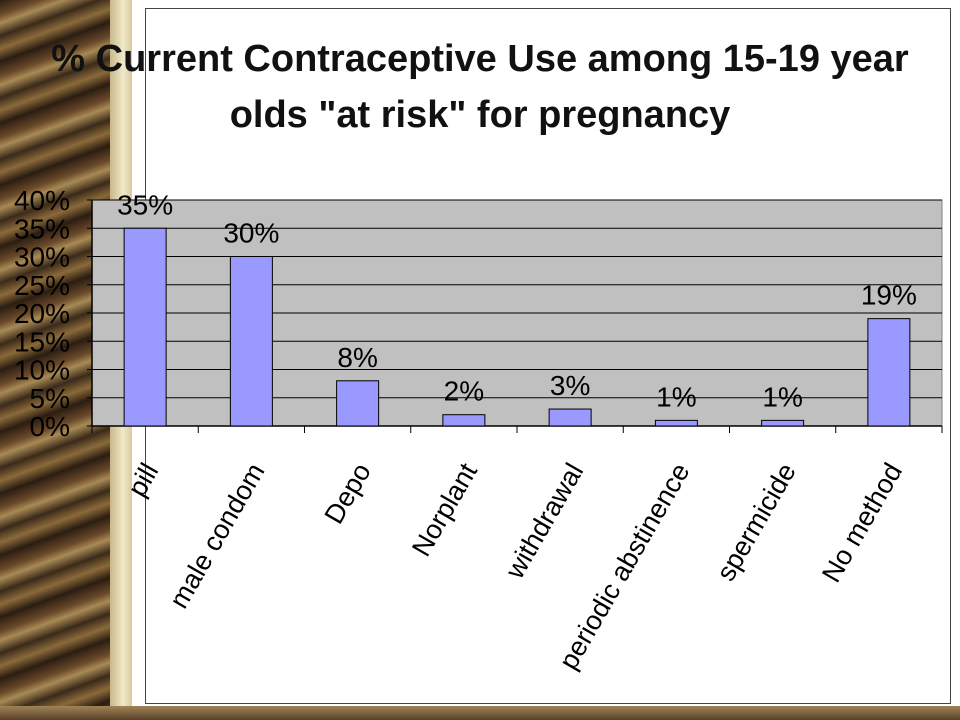  I want to click on x-tick-label: Norplant, so click(444, 510).